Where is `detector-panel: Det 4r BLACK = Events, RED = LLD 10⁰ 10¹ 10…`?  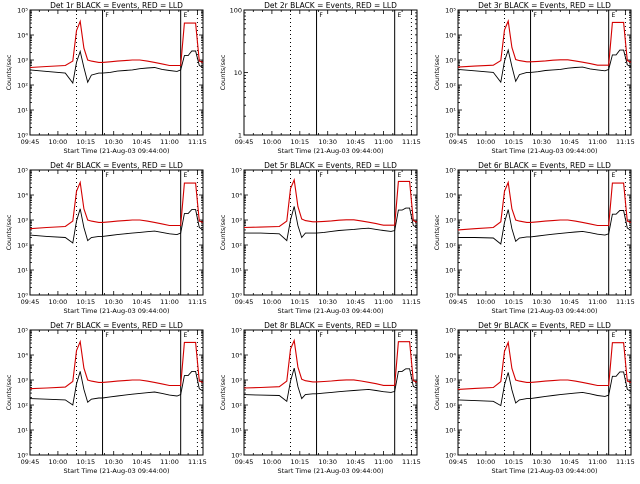 detector-panel: Det 4r BLACK = Events, RED = LLD 10⁰ 10¹ 10… is located at coordinates (106, 238).